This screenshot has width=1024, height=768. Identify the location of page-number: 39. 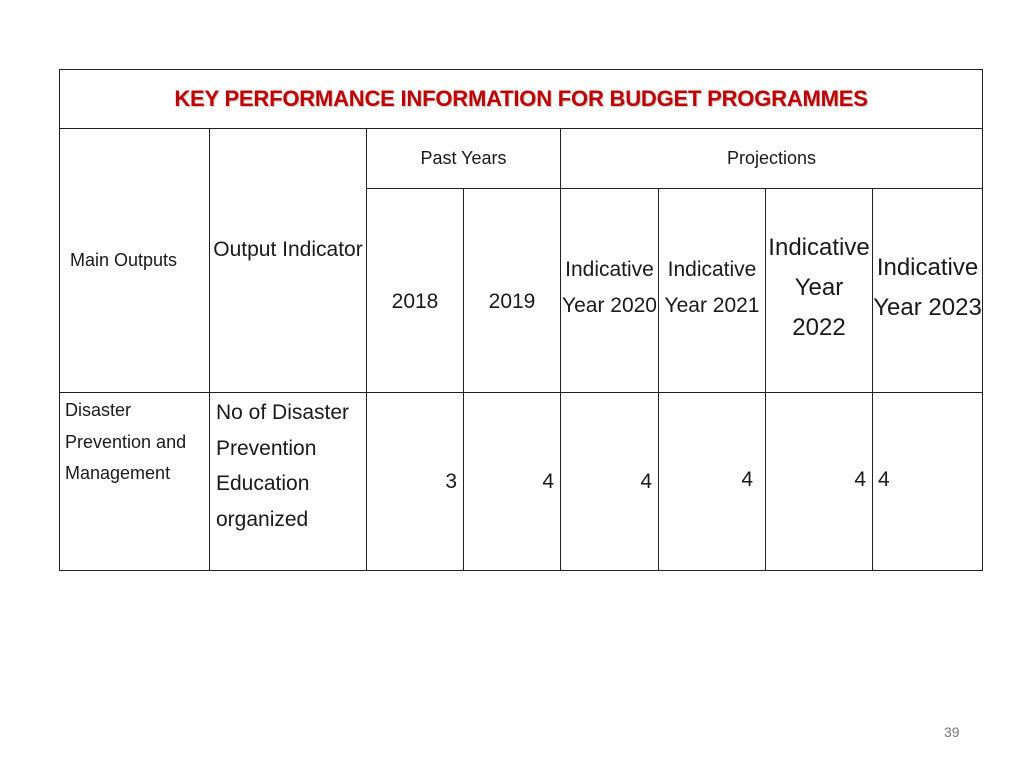
(952, 732).